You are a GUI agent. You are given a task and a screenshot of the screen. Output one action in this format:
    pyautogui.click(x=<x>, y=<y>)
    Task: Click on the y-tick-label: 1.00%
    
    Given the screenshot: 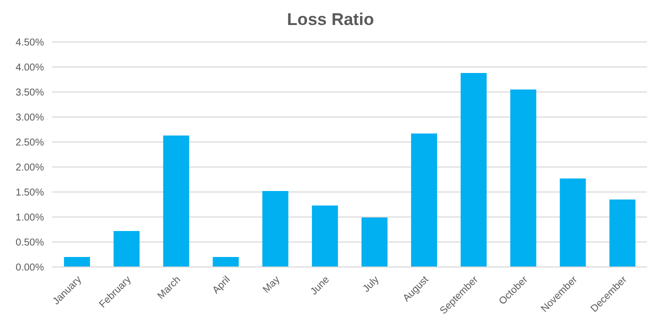 What is the action you would take?
    pyautogui.click(x=30, y=218)
    